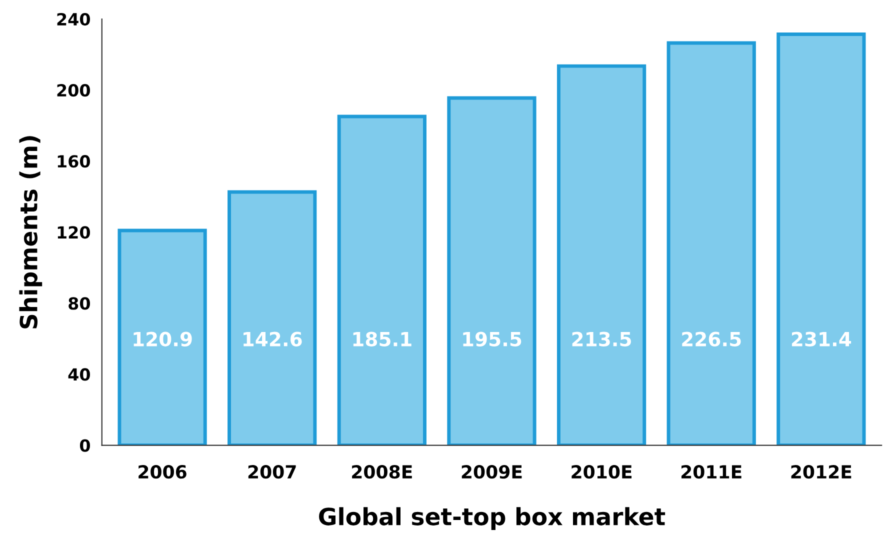  I want to click on x-axis-title: Global set-top box market, so click(492, 518).